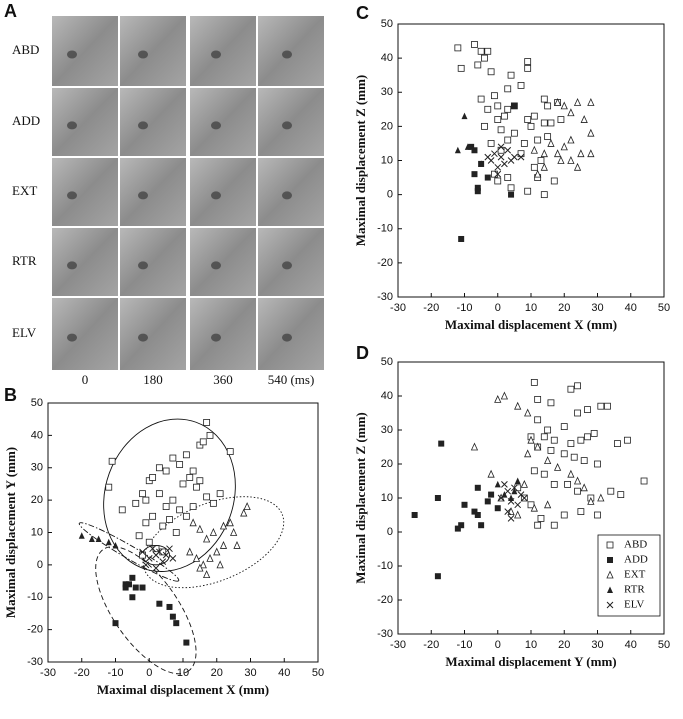 The width and height of the screenshot is (683, 719). What do you see at coordinates (636, 560) in the screenshot?
I see `legend-label: ADD` at bounding box center [636, 560].